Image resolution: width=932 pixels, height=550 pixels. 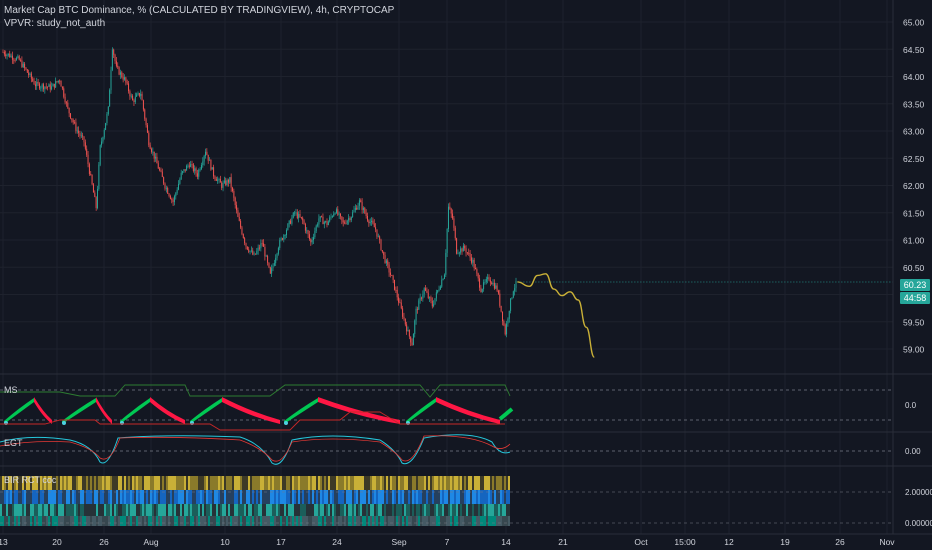 I want to click on projection-line, so click(x=556, y=315).